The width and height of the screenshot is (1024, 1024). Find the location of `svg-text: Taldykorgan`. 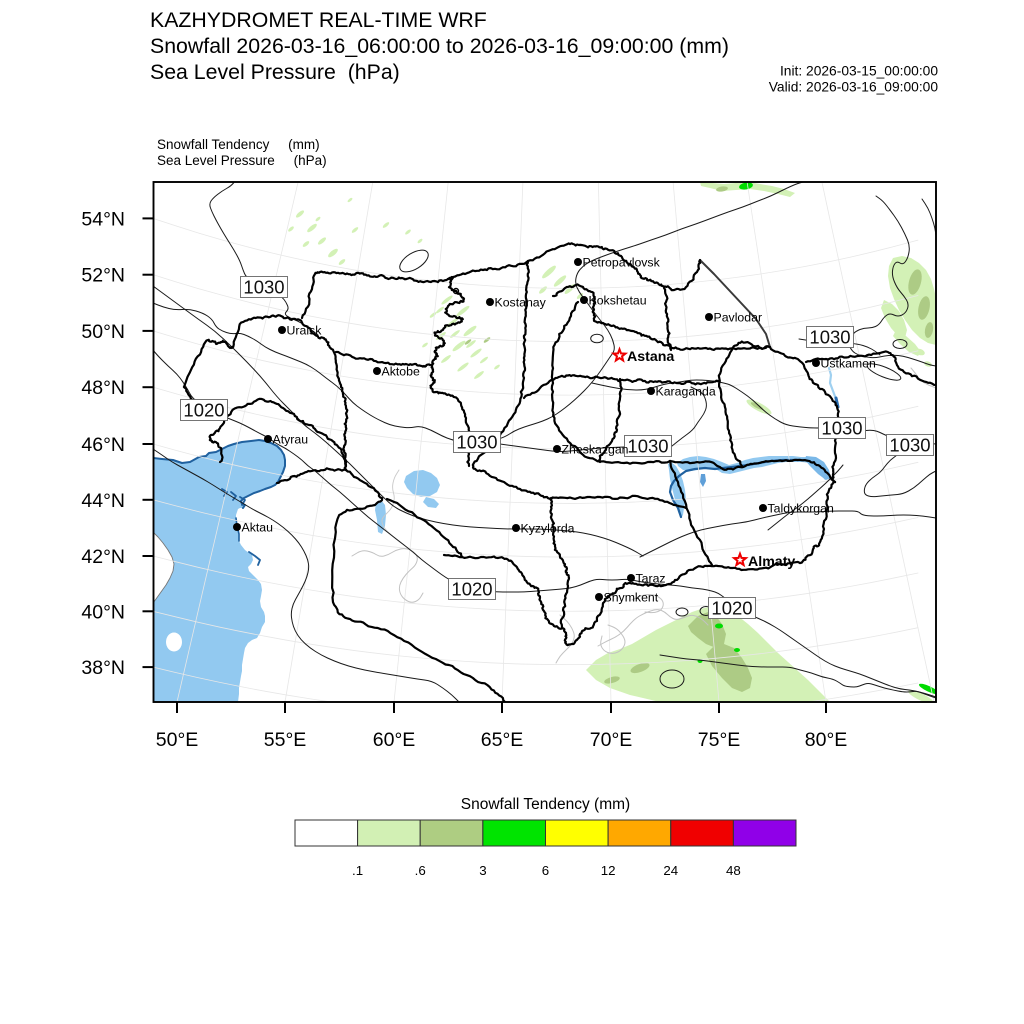

svg-text: Taldykorgan is located at coordinates (801, 508).